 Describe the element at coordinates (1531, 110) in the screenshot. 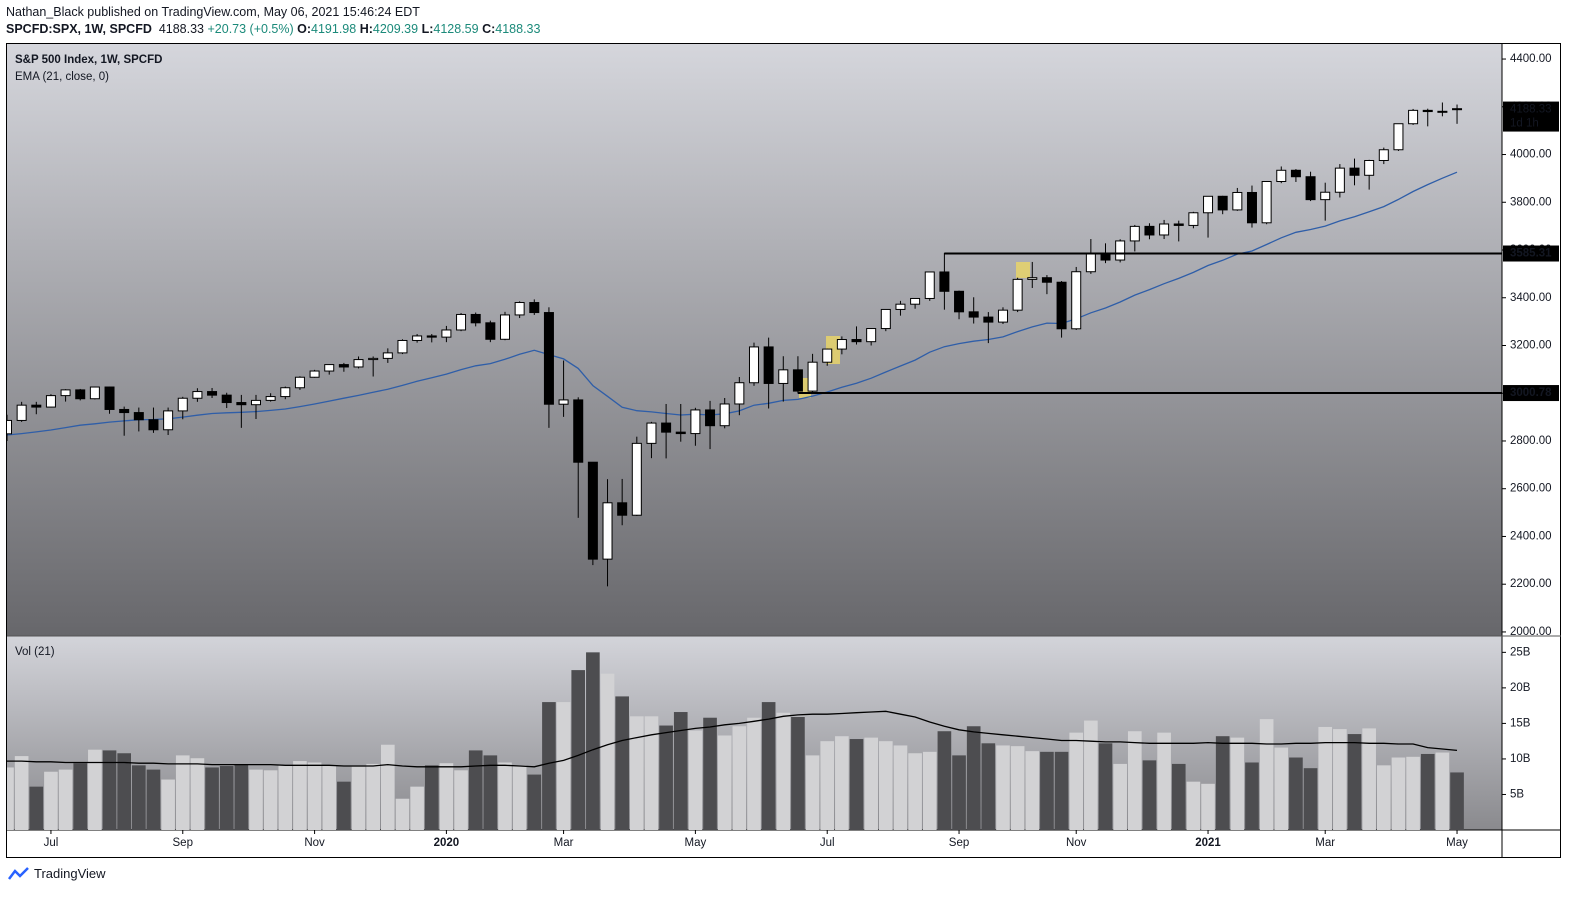

I see `last-price-label: 4188.33` at that location.